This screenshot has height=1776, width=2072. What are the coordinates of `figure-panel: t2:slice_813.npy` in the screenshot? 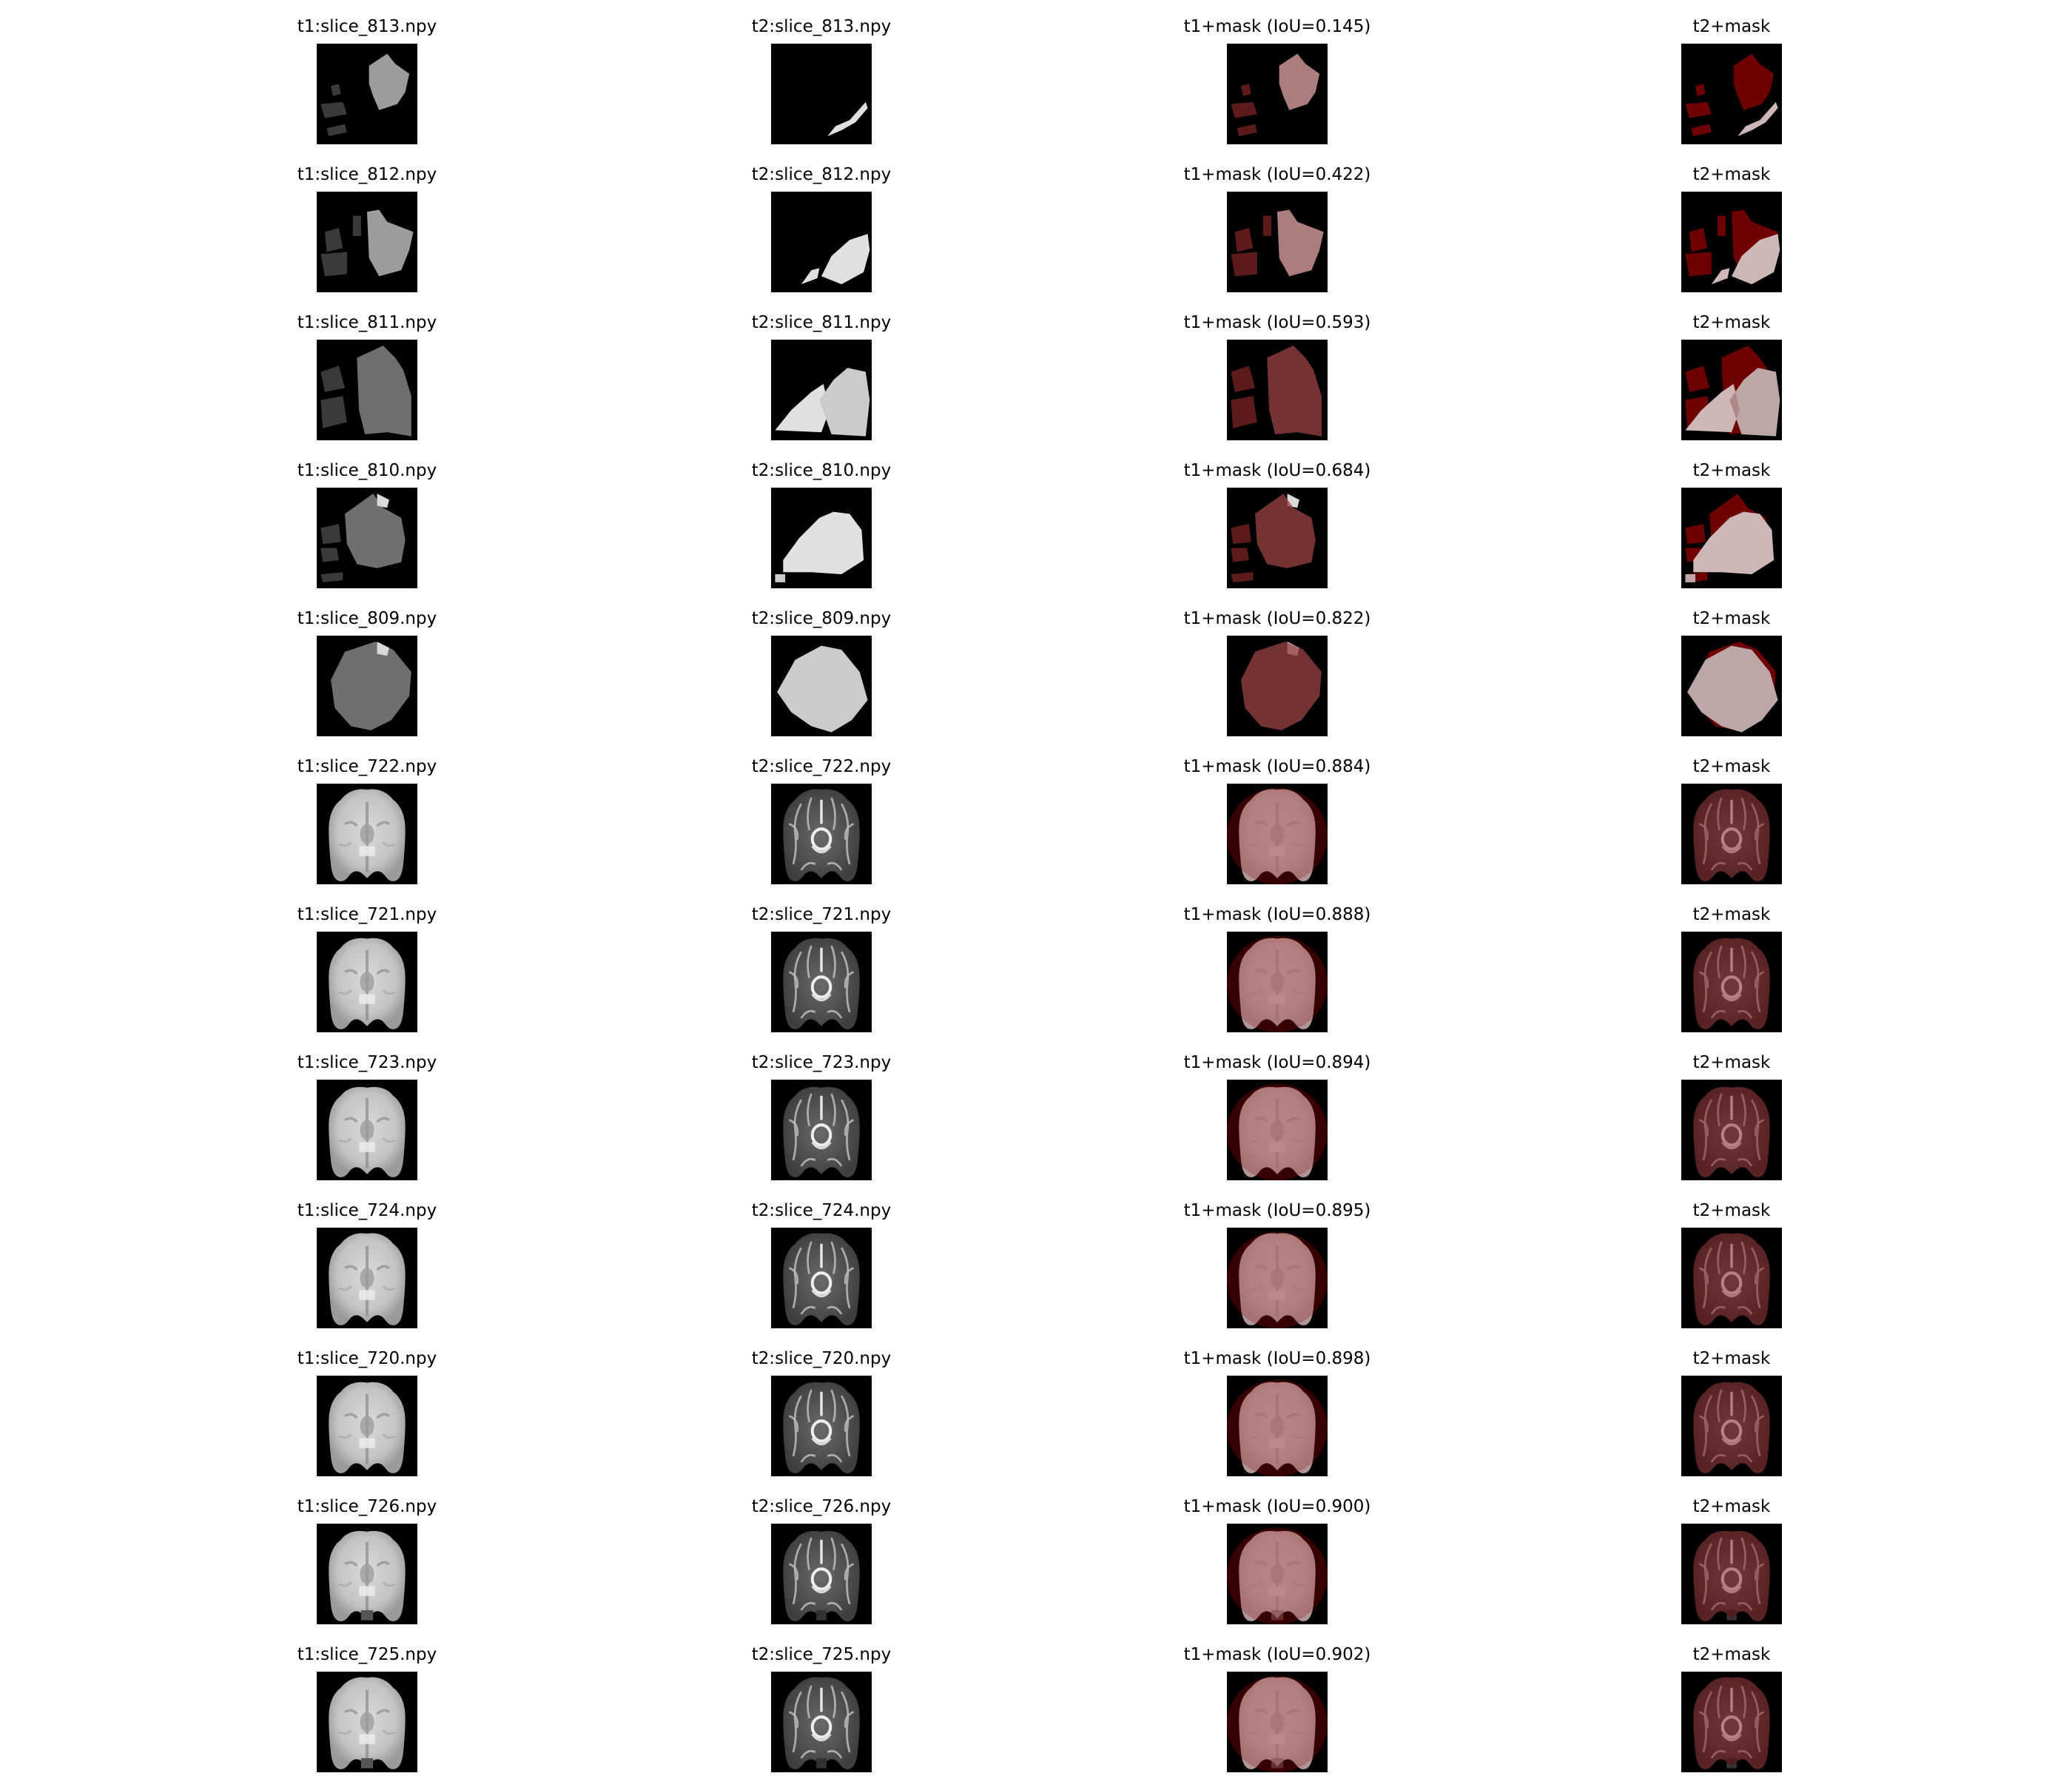 It's located at (821, 72).